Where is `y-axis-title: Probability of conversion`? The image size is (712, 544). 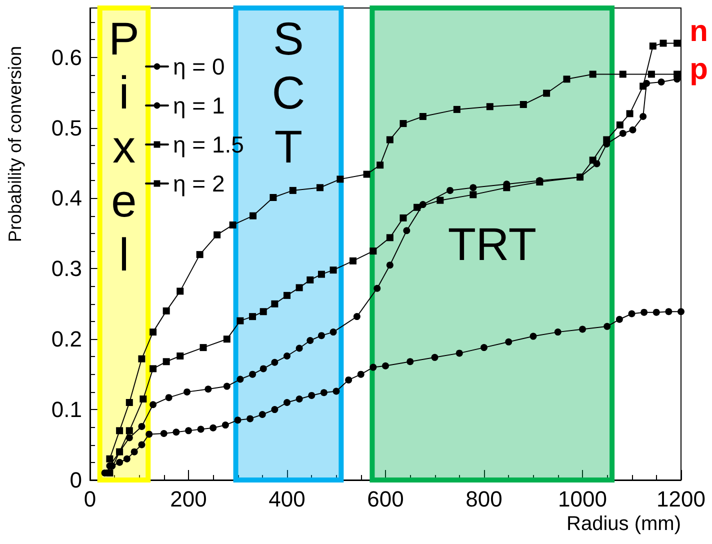 y-axis-title: Probability of conversion is located at coordinates (15, 144).